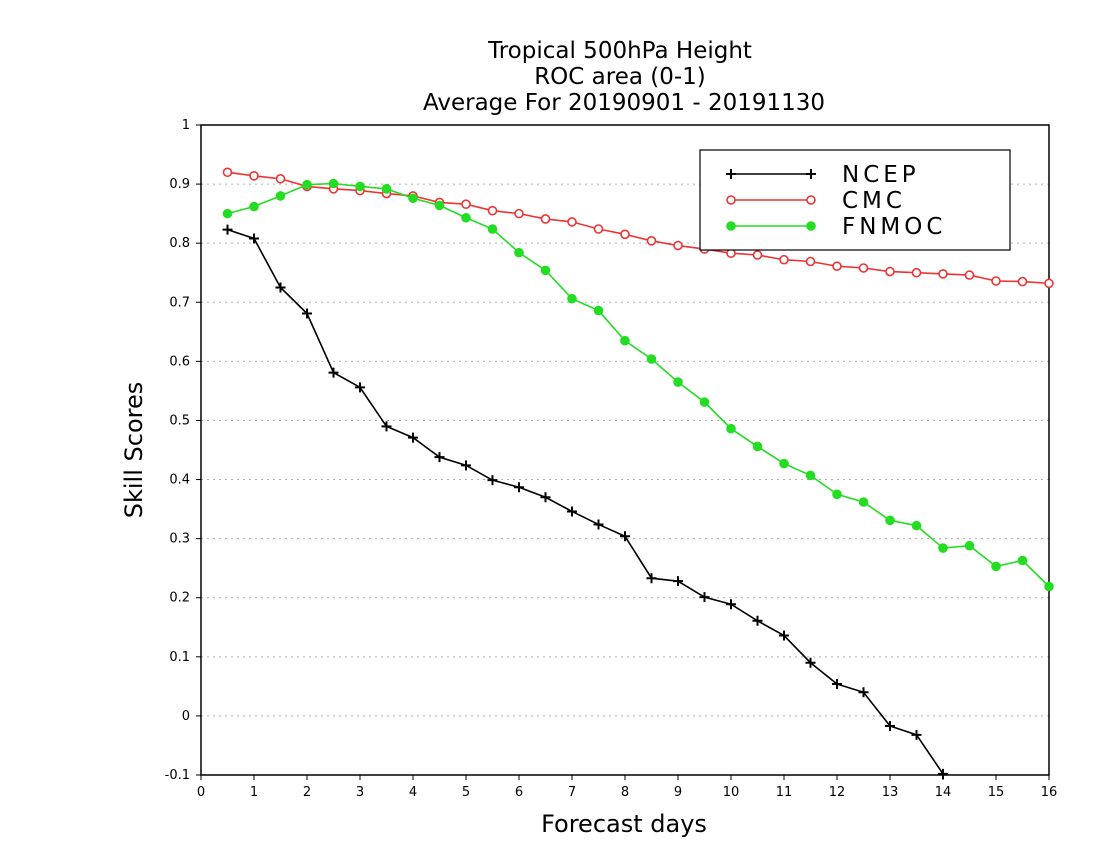 The height and width of the screenshot is (850, 1100). I want to click on y-tick-label: 1, so click(186, 125).